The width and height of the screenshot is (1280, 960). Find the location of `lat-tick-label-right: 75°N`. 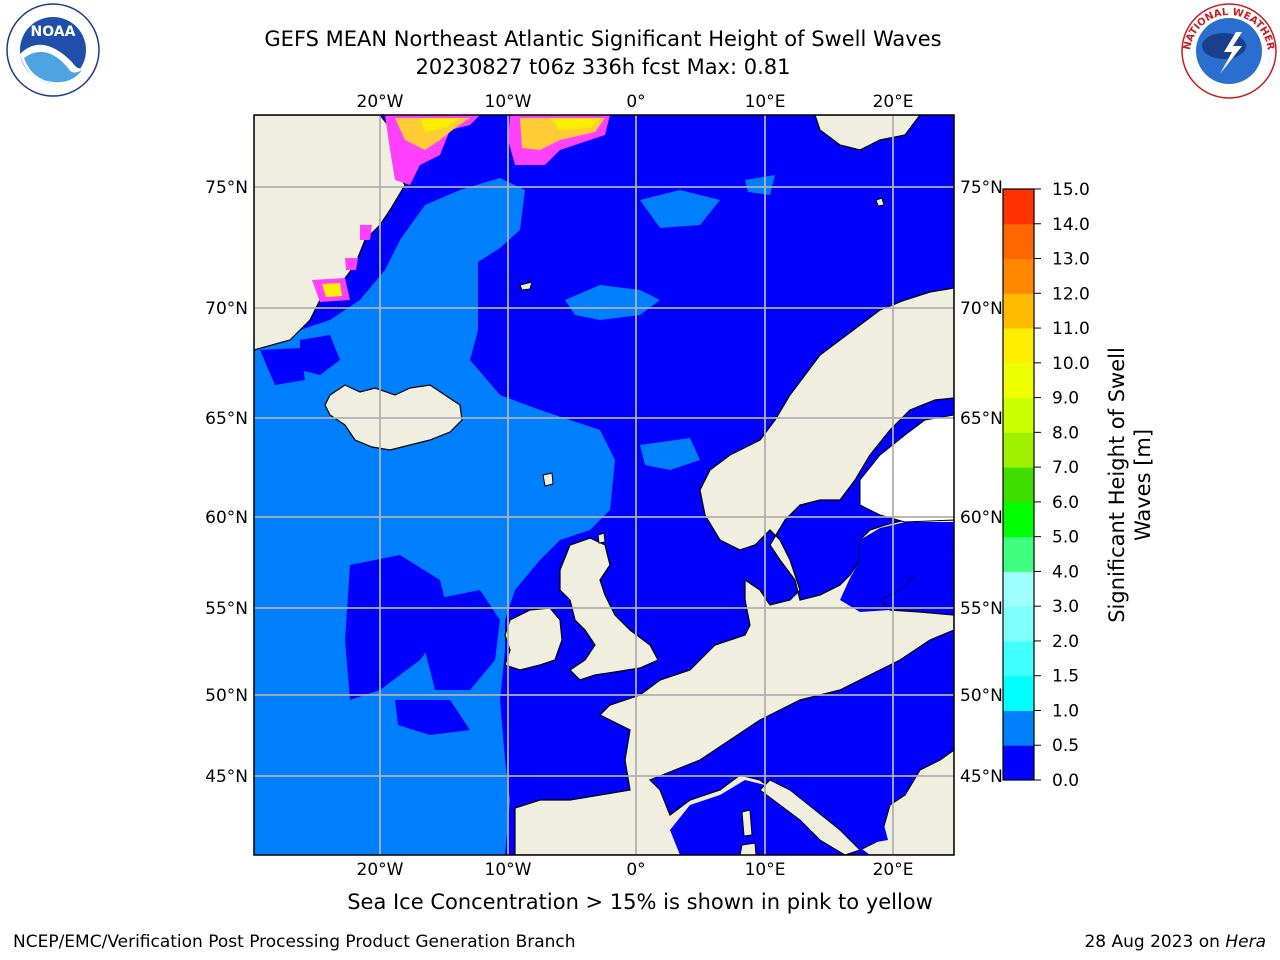

lat-tick-label-right: 75°N is located at coordinates (981, 188).